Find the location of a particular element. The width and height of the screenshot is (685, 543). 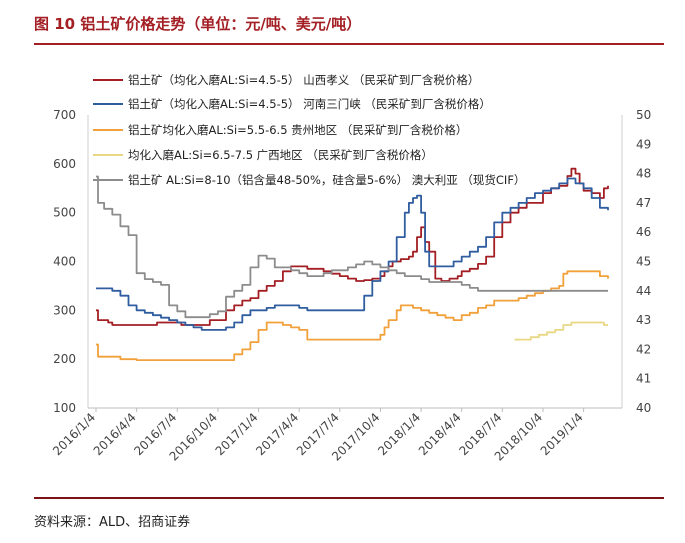

x-tick-label: 2017/4/4 is located at coordinates (277, 434).